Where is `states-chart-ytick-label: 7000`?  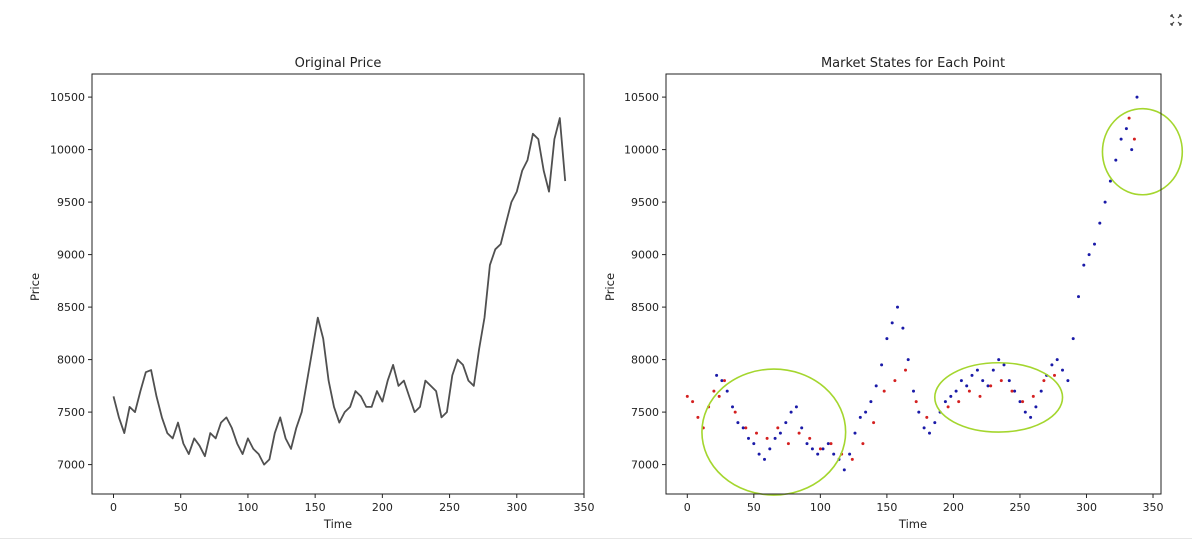 states-chart-ytick-label: 7000 is located at coordinates (645, 465).